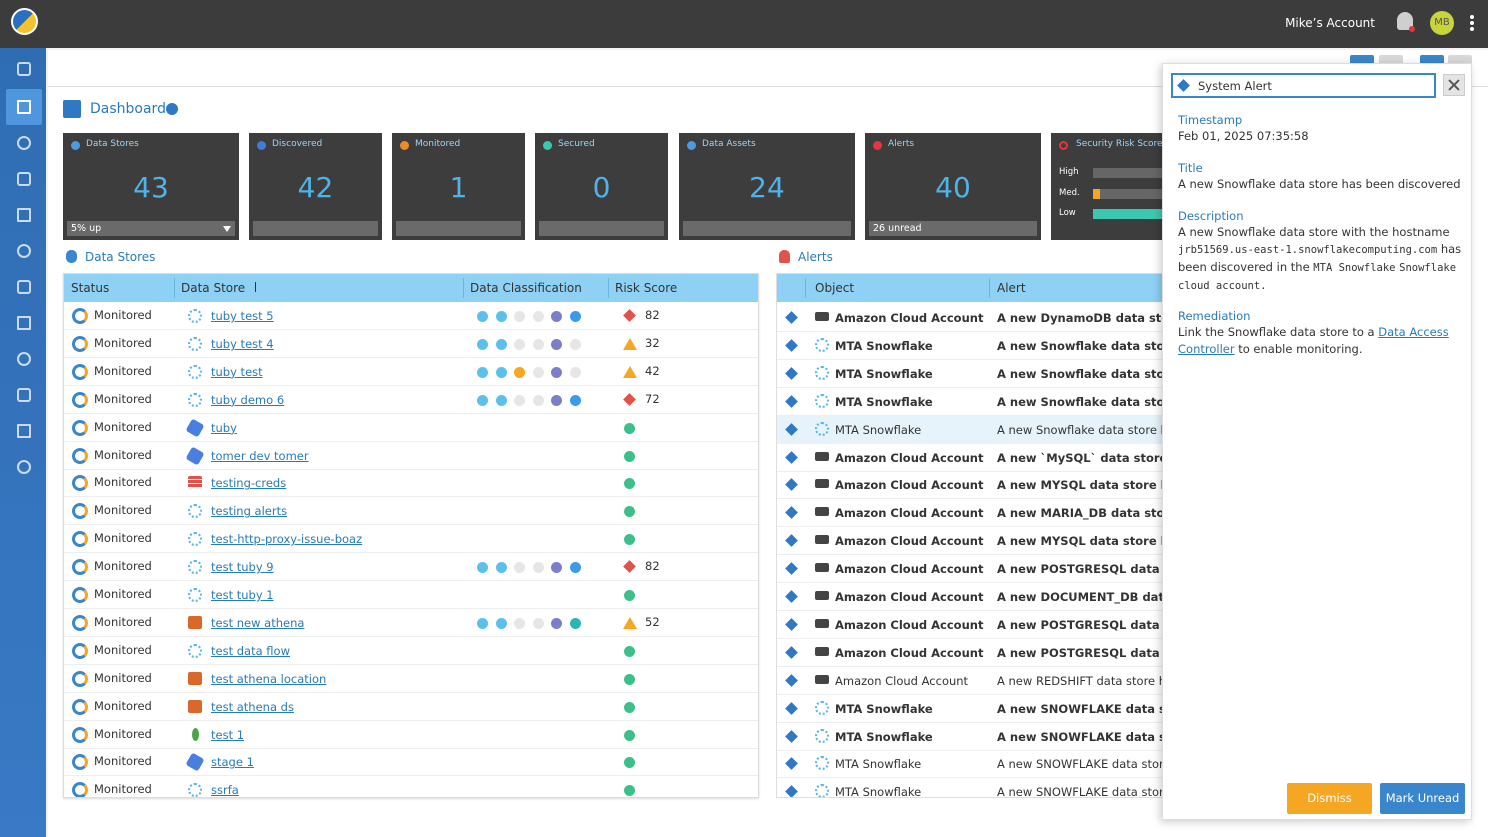 This screenshot has width=1488, height=837. What do you see at coordinates (411, 483) in the screenshot?
I see `table-row: Monitored testing-creds` at bounding box center [411, 483].